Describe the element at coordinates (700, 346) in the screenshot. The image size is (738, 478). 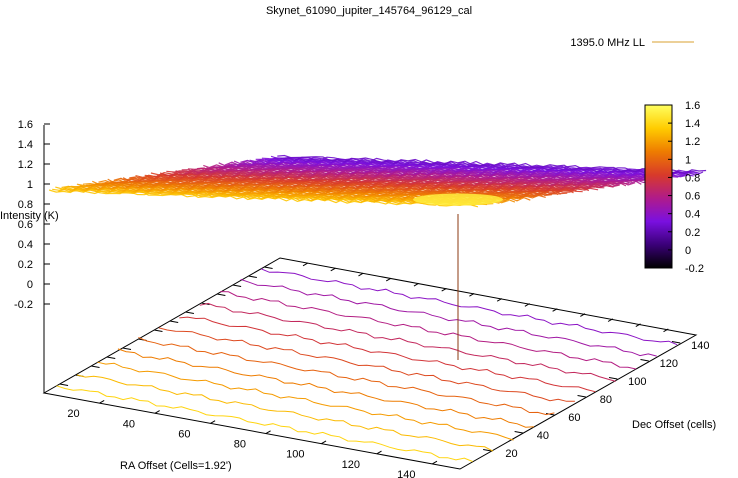
I see `y-tick-label: 140` at that location.